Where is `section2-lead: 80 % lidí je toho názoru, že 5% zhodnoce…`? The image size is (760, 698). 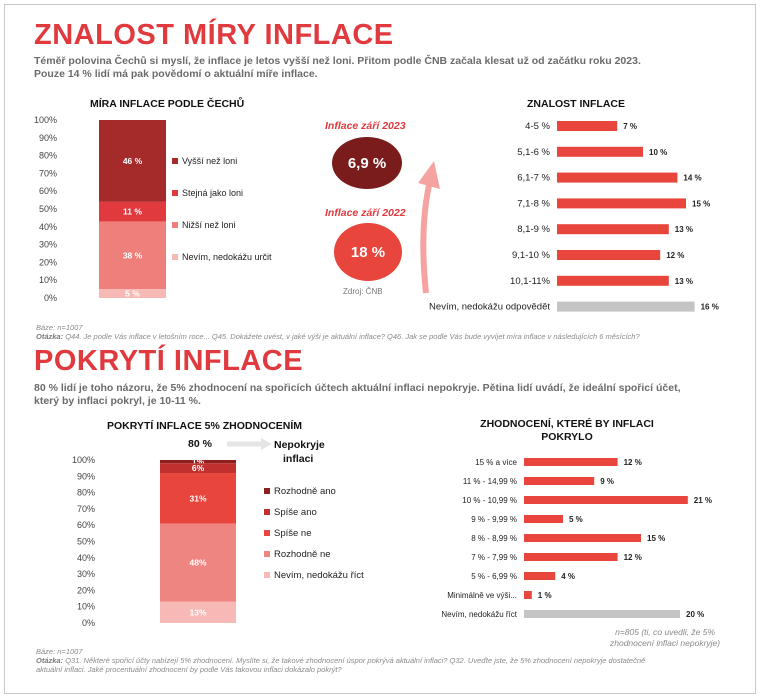 section2-lead: 80 % lidí je toho názoru, že 5% zhodnoce… is located at coordinates (389, 395).